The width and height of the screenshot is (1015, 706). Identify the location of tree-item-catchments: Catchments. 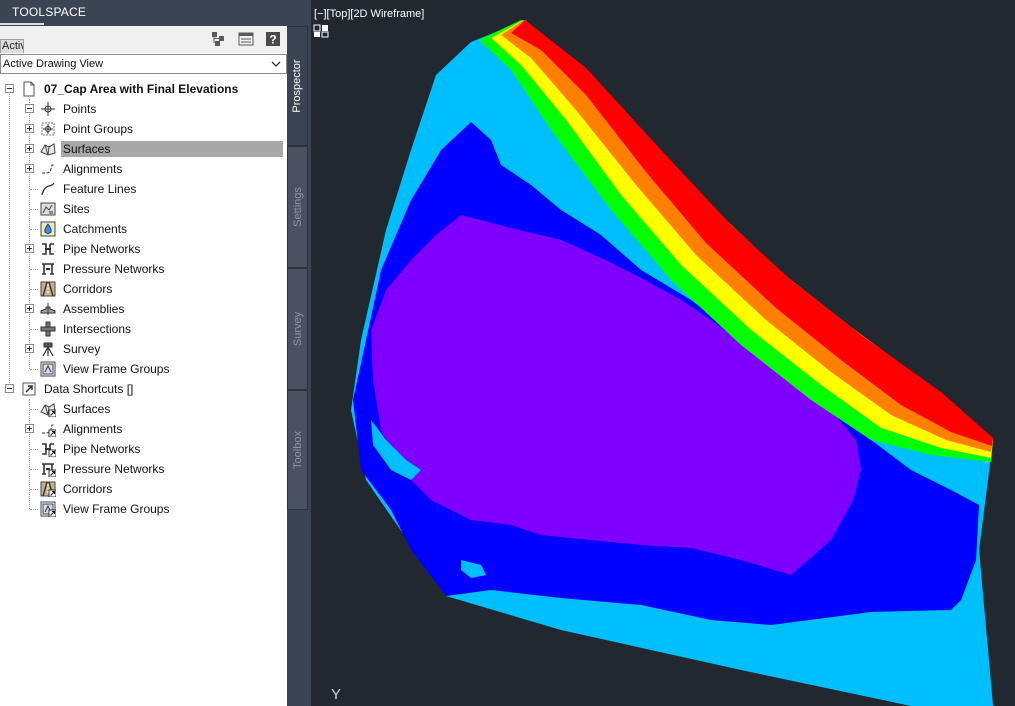
(143, 229).